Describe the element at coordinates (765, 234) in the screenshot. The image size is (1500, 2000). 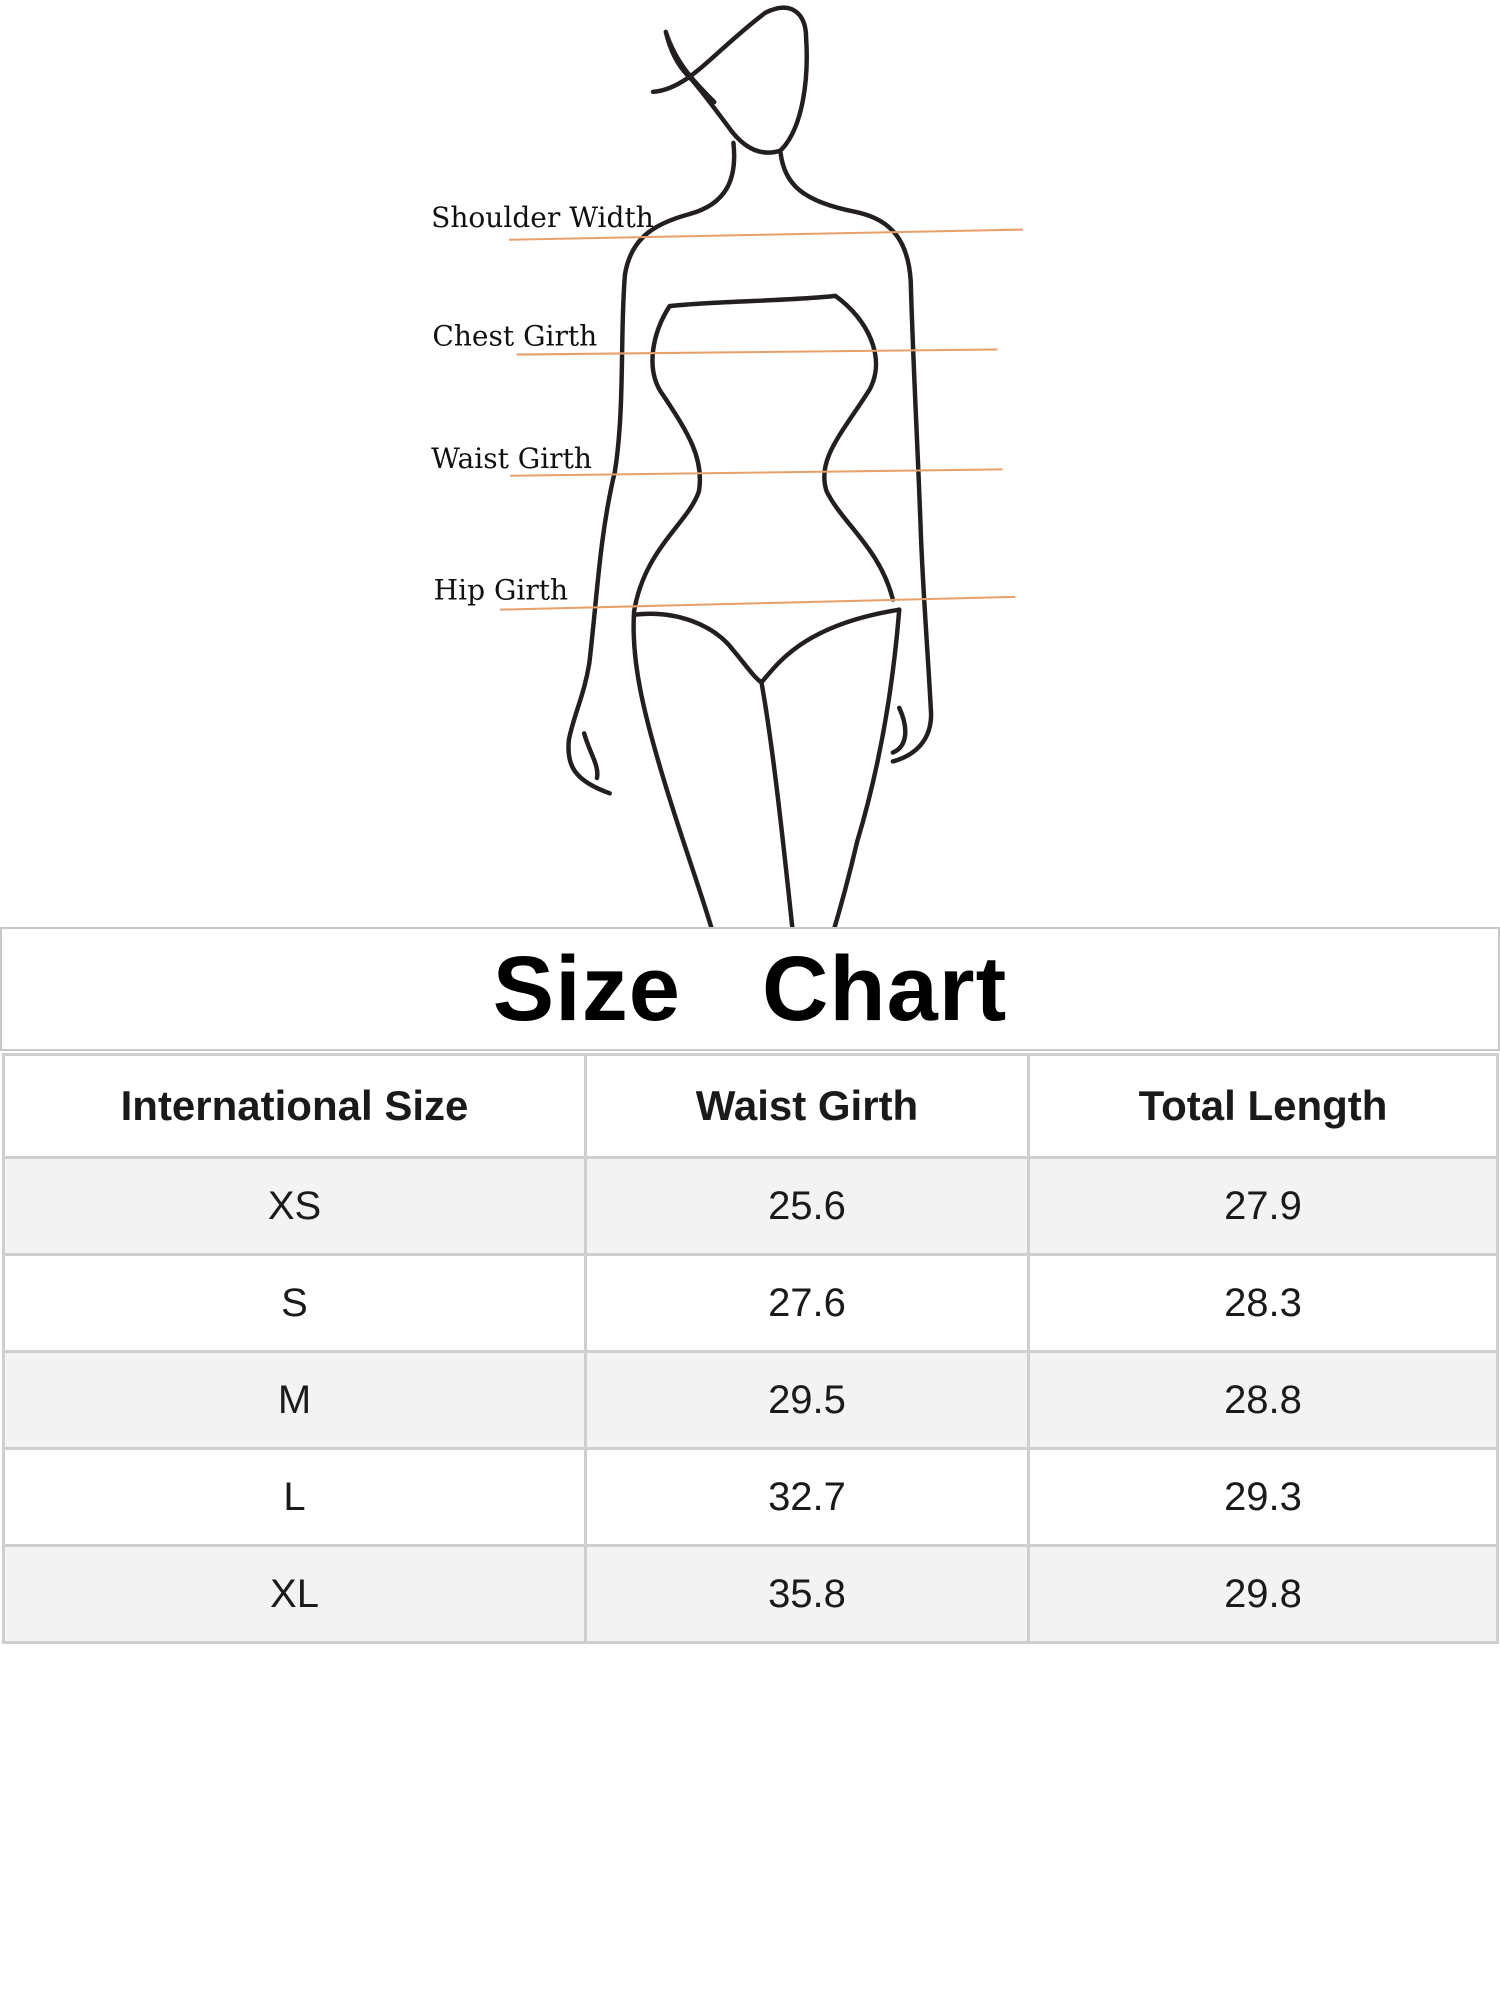
I see `shoulder-width-line` at that location.